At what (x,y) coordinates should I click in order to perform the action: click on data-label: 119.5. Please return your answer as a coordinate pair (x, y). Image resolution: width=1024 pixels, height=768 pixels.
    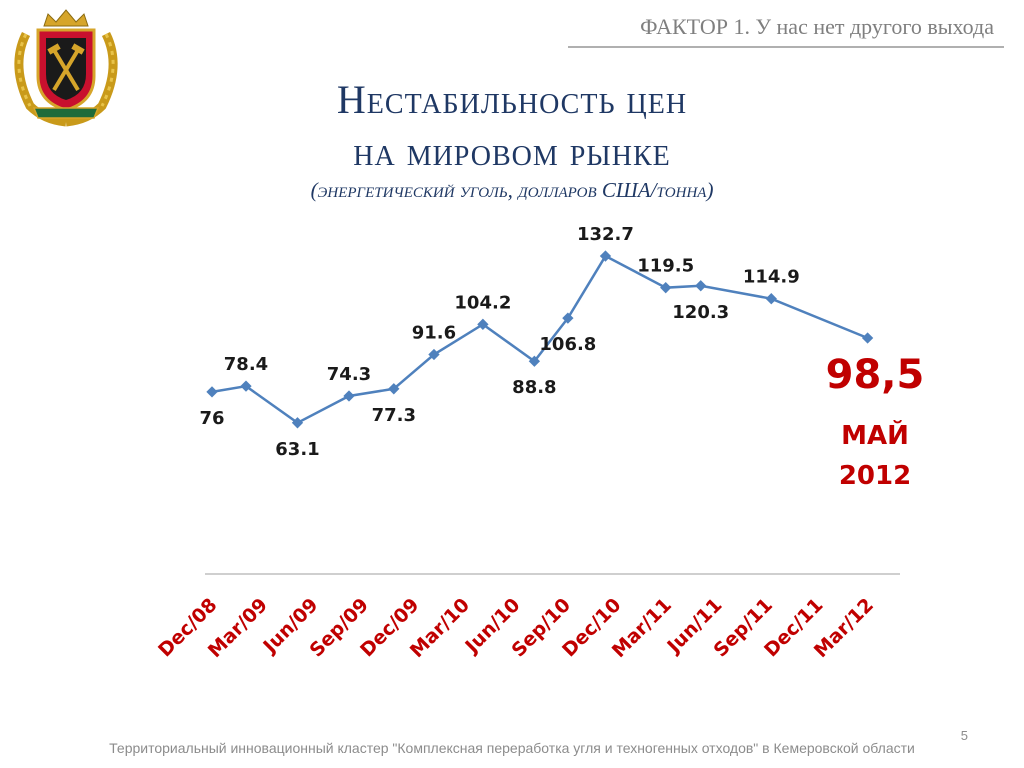
    Looking at the image, I should click on (665, 266).